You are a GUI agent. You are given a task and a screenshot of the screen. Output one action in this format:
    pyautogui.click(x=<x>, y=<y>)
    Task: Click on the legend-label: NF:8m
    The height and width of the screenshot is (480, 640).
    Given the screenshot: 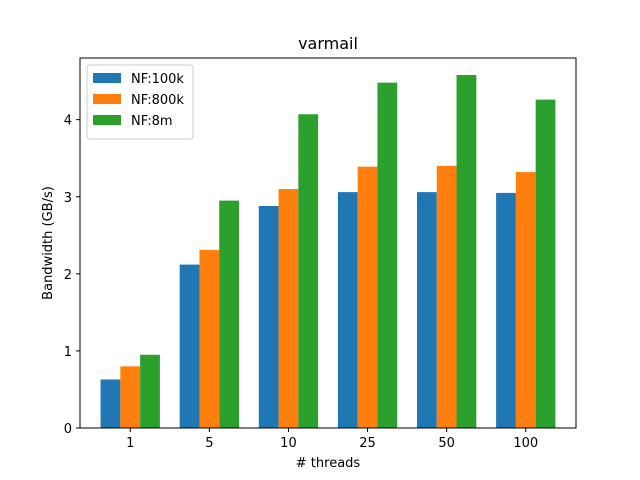 What is the action you would take?
    pyautogui.click(x=152, y=121)
    